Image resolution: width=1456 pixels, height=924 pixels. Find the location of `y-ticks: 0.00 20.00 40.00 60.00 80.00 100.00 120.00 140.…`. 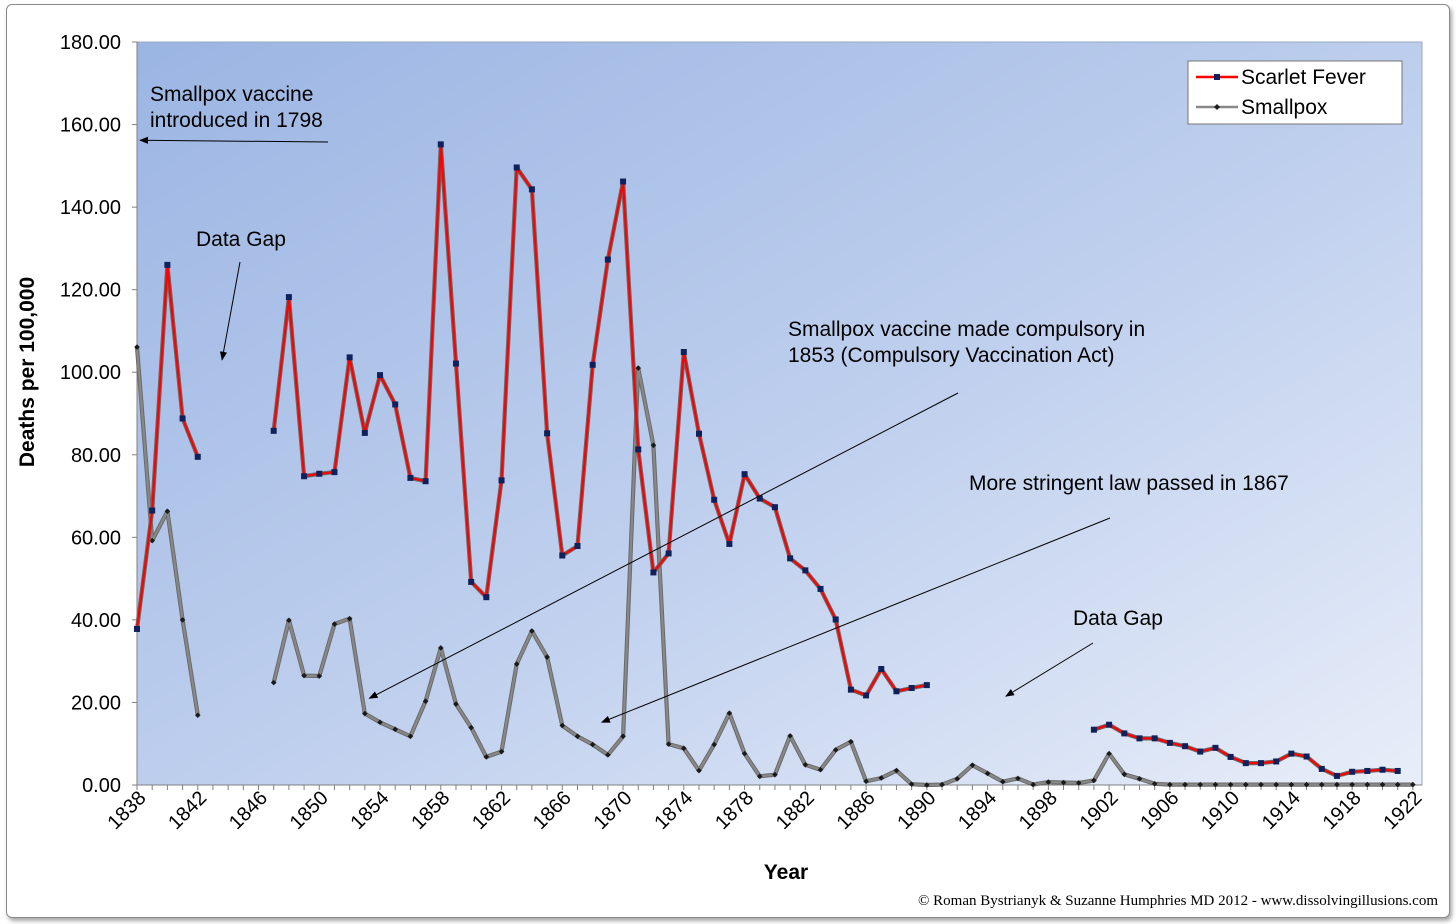

y-ticks: 0.00 20.00 40.00 60.00 80.00 100.00 120.00 140.… is located at coordinates (98, 414).